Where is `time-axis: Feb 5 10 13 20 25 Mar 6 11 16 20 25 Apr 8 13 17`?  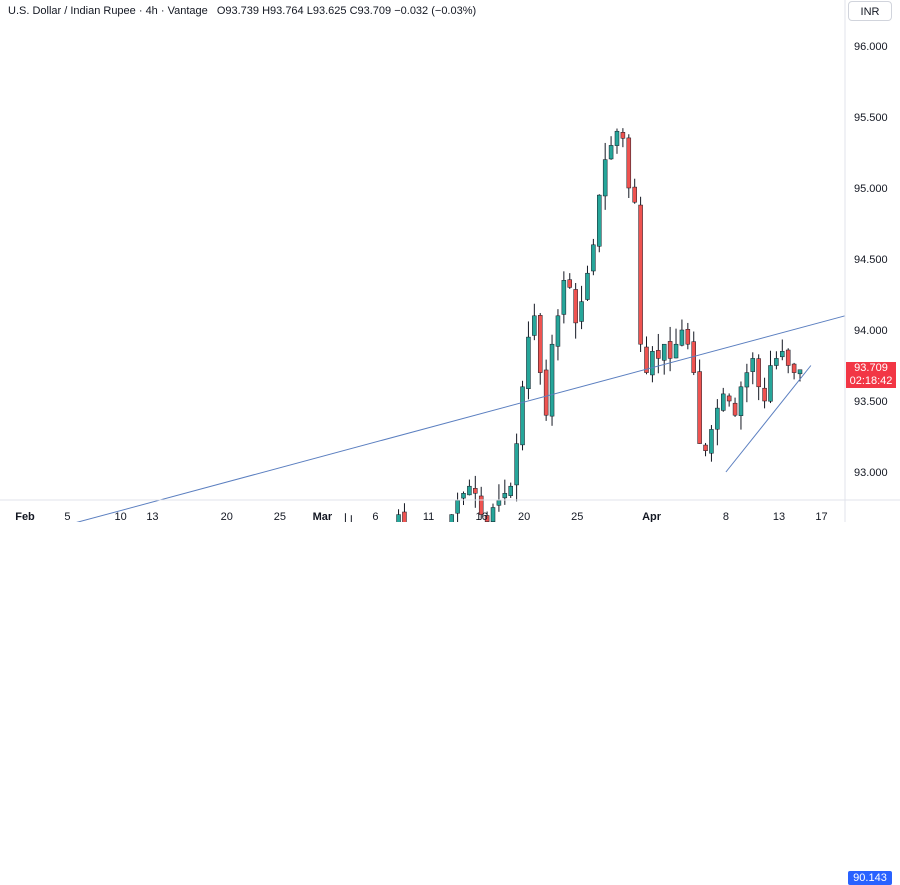
time-axis: Feb 5 10 13 20 25 Mar 6 11 16 20 25 Apr 8 13 17 is located at coordinates (450, 510).